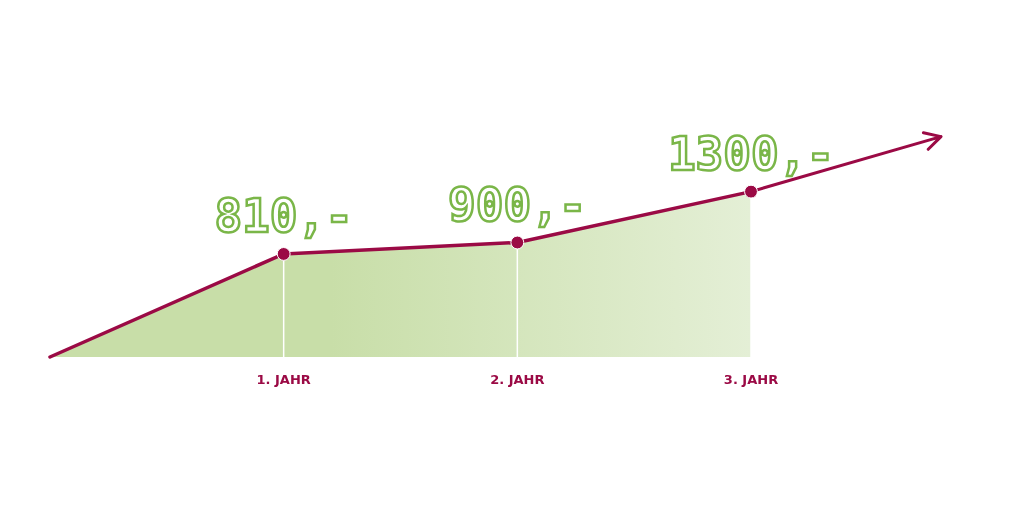 The width and height of the screenshot is (1024, 512). What do you see at coordinates (751, 379) in the screenshot?
I see `x-tick-label: 3. JAHR` at bounding box center [751, 379].